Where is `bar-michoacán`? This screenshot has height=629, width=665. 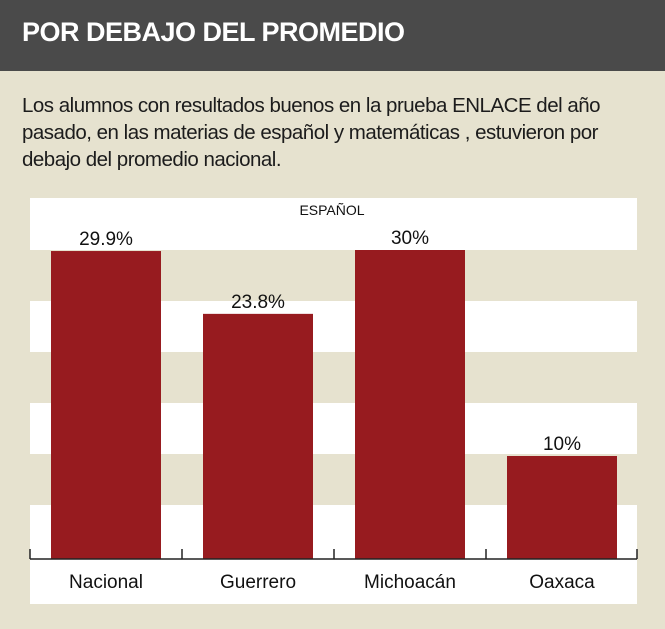 bar-michoacán is located at coordinates (410, 404).